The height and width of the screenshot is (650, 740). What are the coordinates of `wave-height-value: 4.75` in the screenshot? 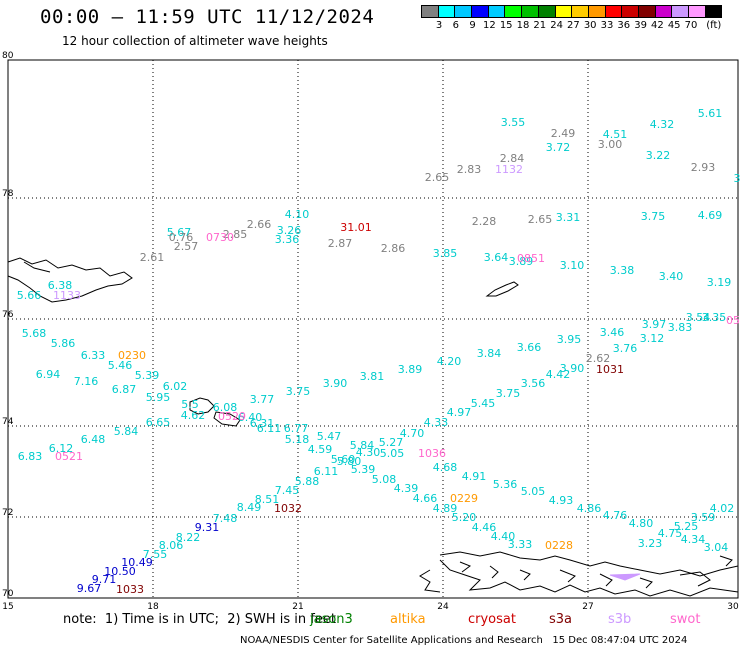 It's located at (670, 533).